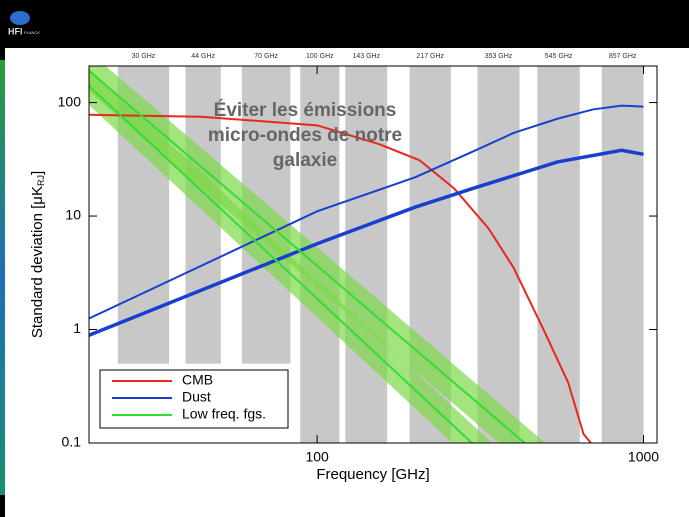 The image size is (689, 517). I want to click on y-tick-label: 10, so click(73, 215).